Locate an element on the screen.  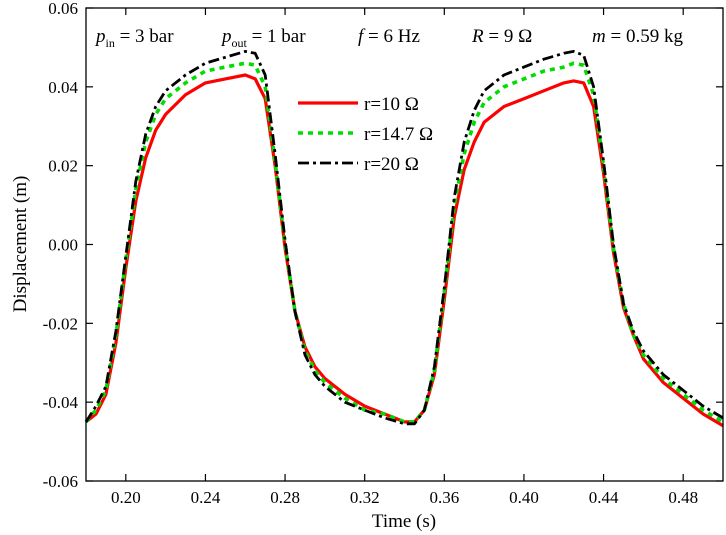
x-tick-label: 0.36 is located at coordinates (444, 497).